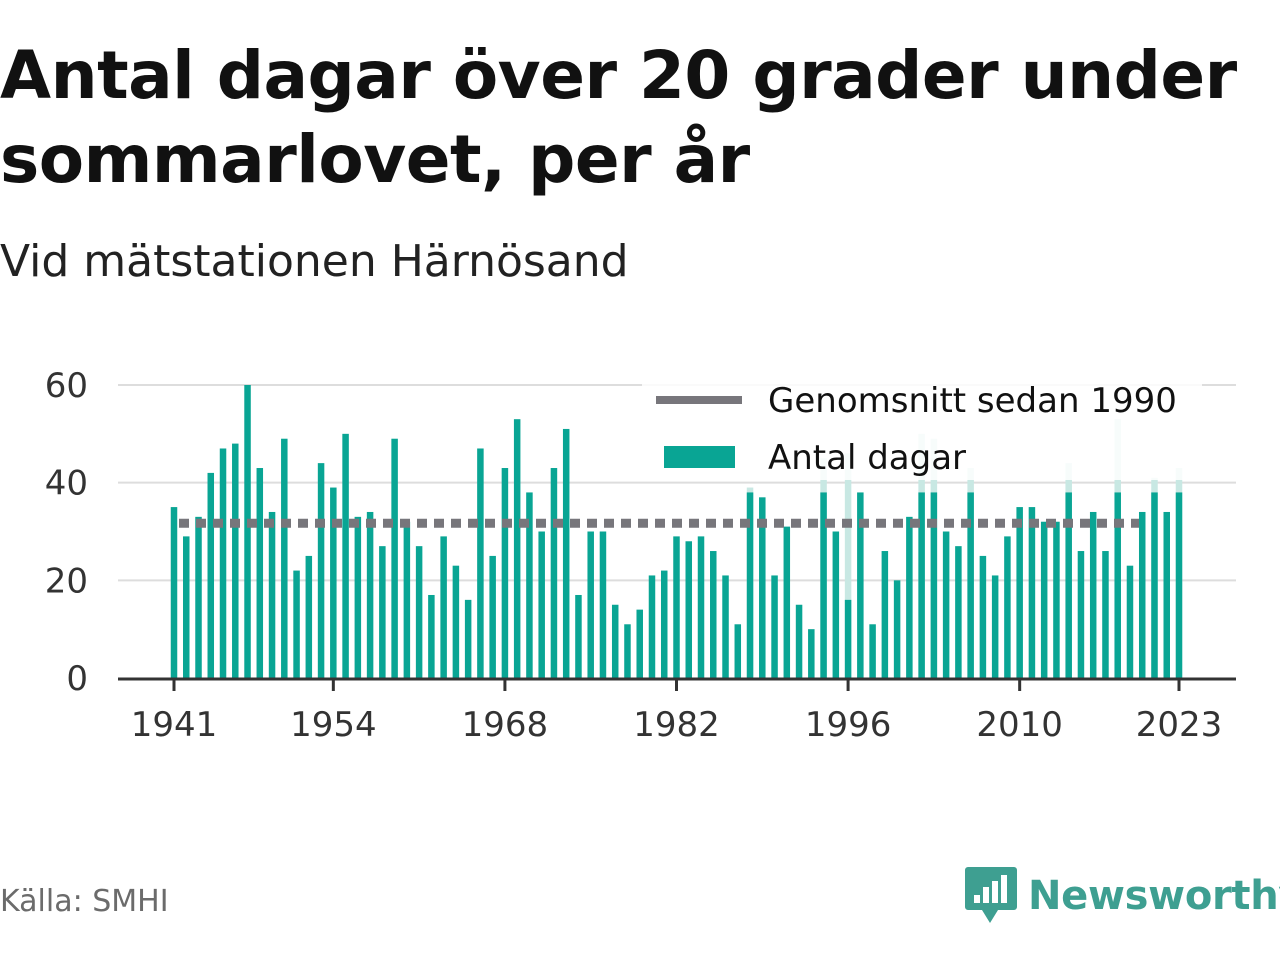 The image size is (1280, 960). I want to click on x-tick-label: 1996, so click(848, 725).